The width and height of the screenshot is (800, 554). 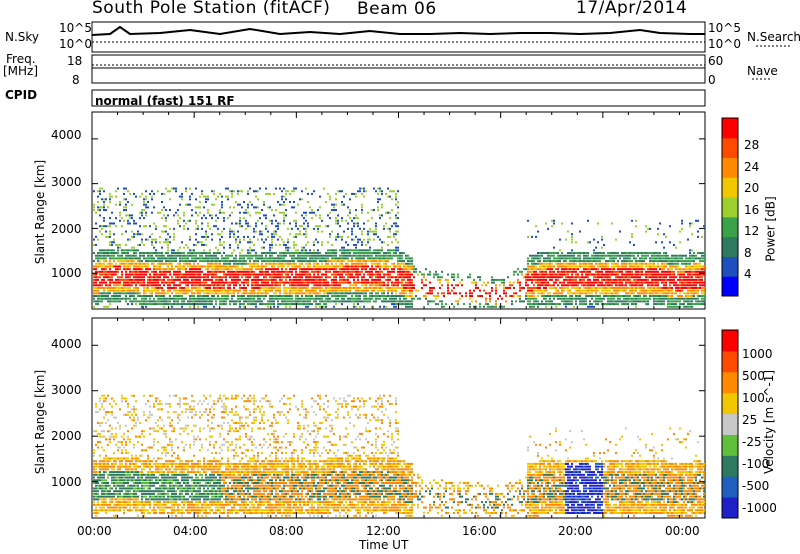 I want to click on velocity-ytick-1000: 1000, so click(x=66, y=482).